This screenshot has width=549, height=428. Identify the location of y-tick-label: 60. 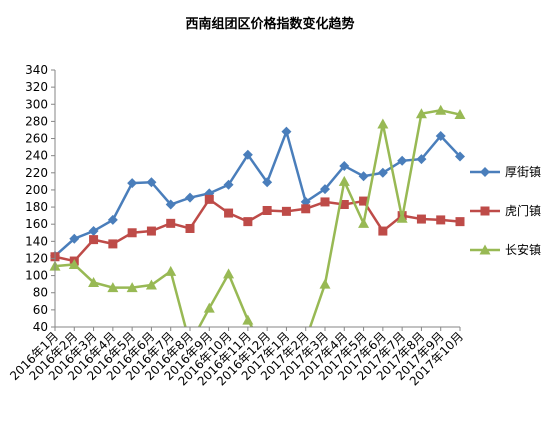
(40, 310).